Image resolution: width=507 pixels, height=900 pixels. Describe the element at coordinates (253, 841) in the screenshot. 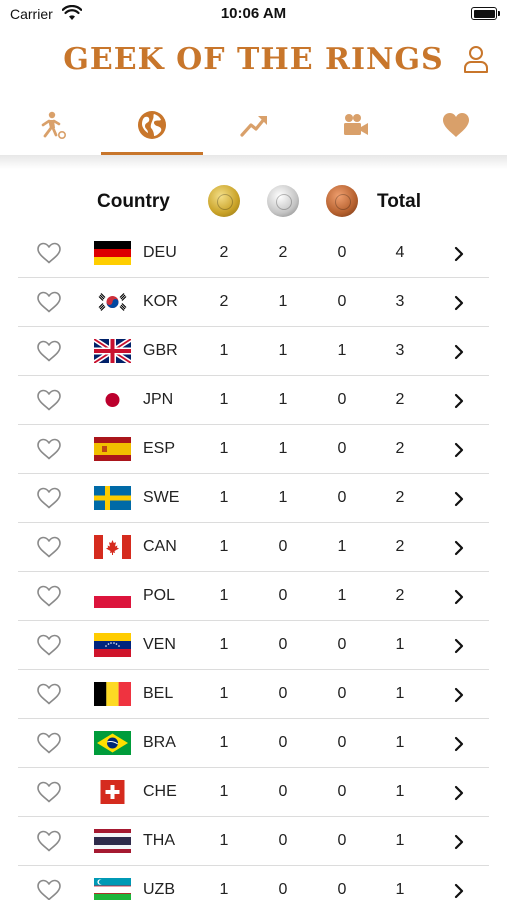

I see `table-row: THA 1 0 0 1` at that location.